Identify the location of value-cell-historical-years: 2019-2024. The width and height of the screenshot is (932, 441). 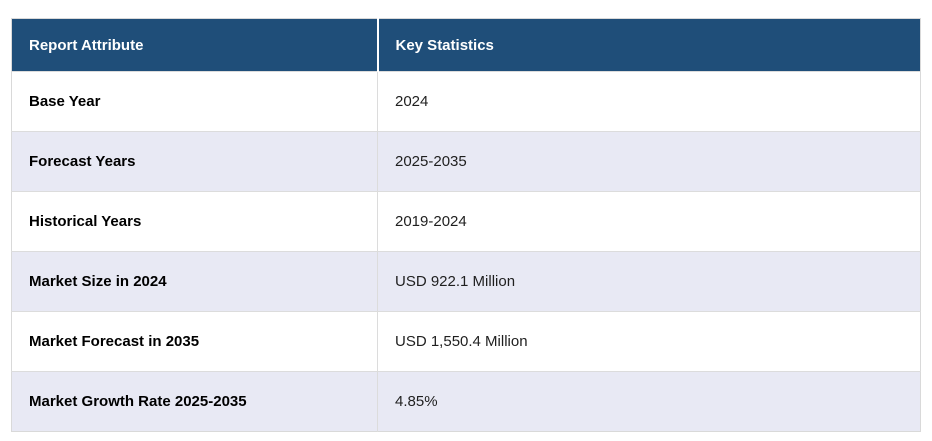
(649, 221).